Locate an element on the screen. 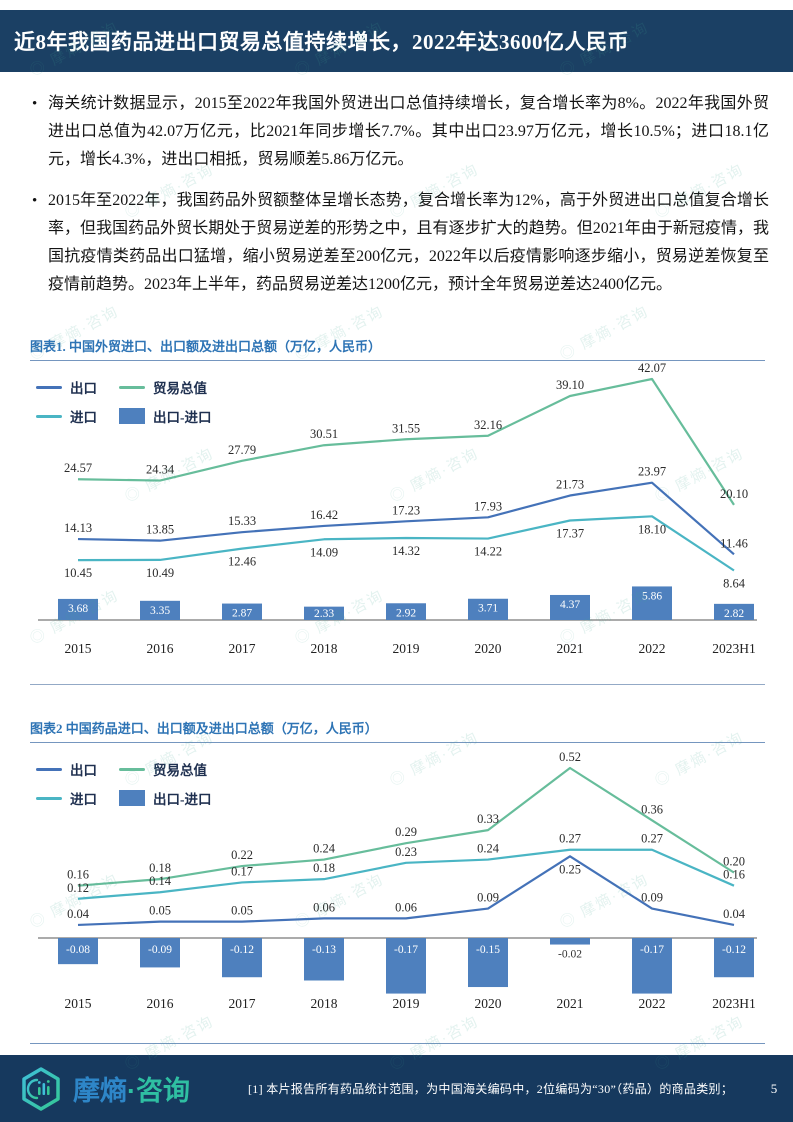 Image resolution: width=793 pixels, height=1122 pixels. value-label: 42.07 is located at coordinates (652, 368).